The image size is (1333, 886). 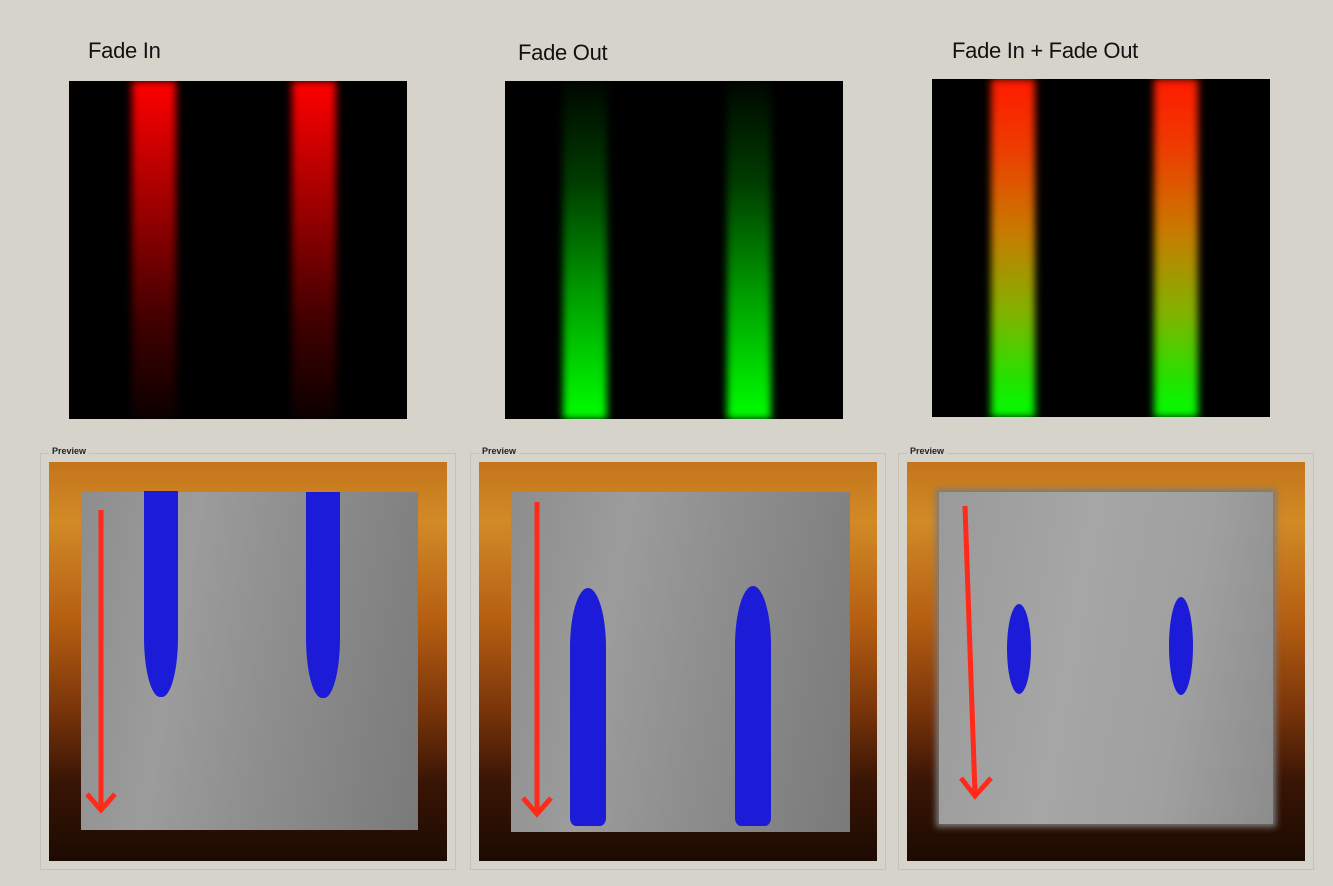 I want to click on panel-title-fade-in: Fade In, so click(x=124, y=50).